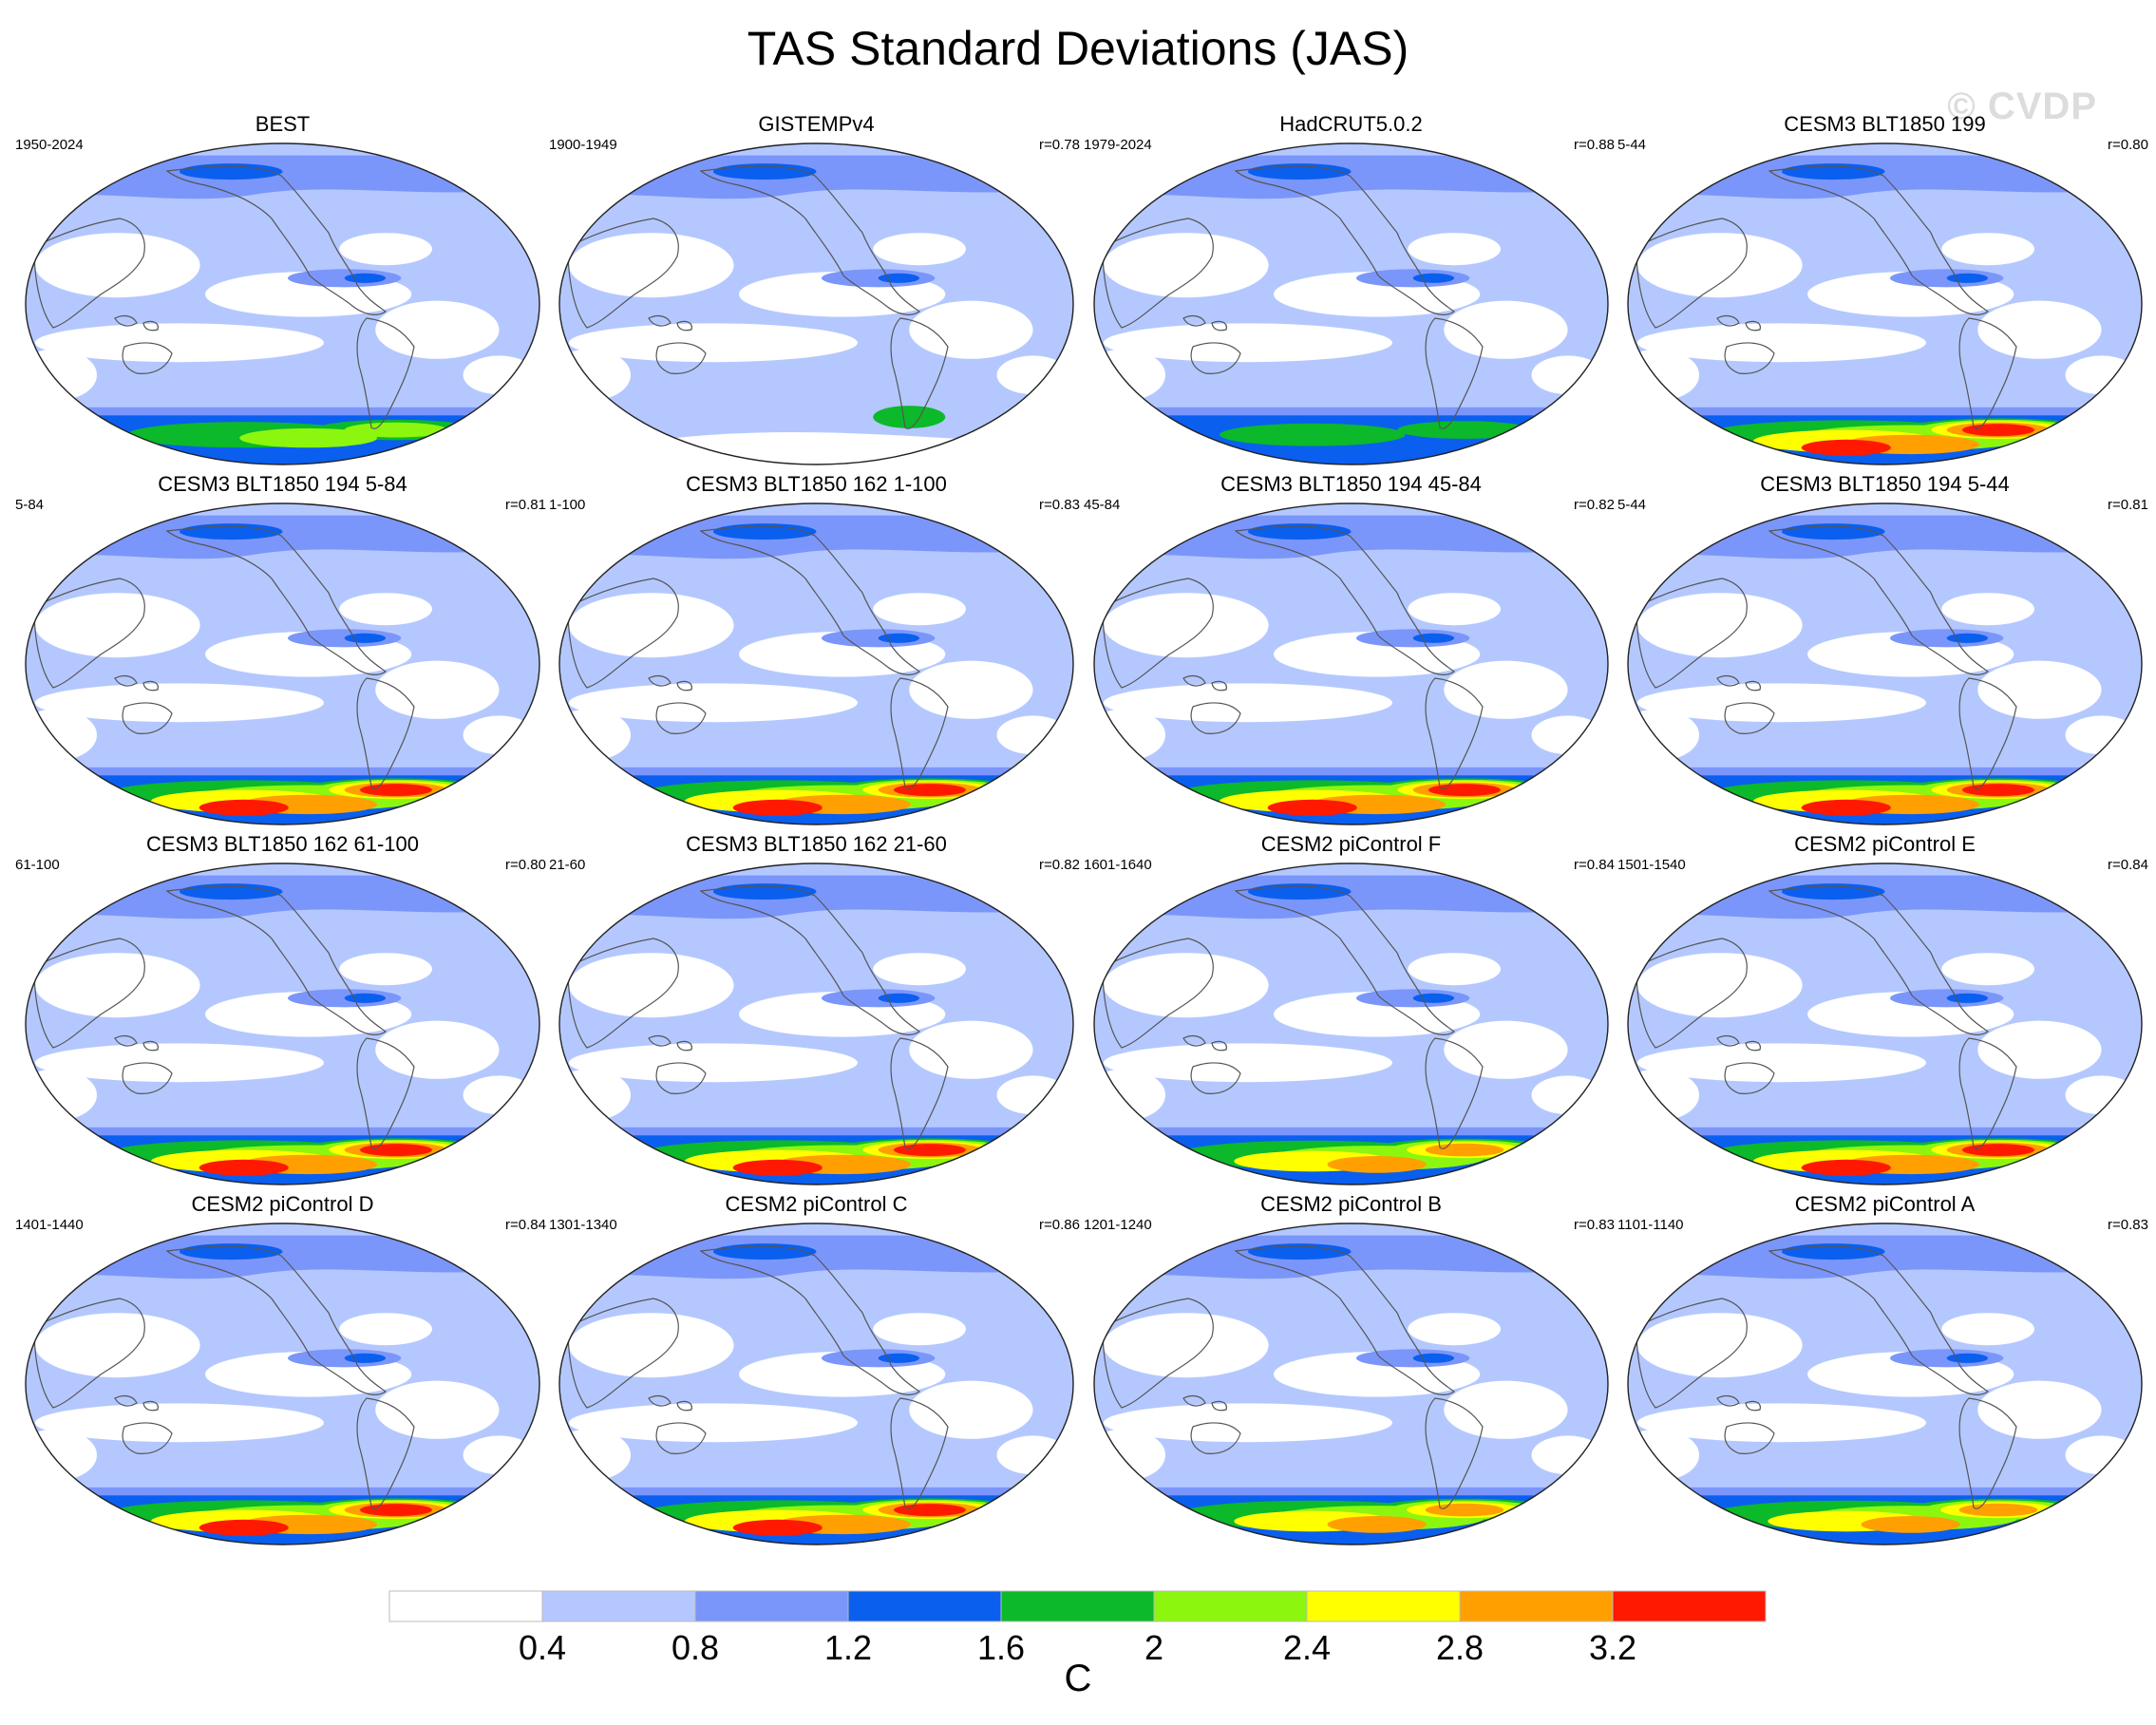  I want to click on panel-years: 21-60, so click(567, 865).